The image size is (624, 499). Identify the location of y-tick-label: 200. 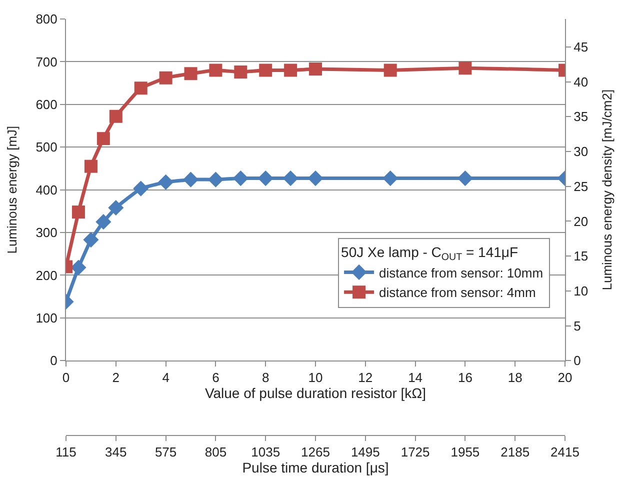
(47, 275).